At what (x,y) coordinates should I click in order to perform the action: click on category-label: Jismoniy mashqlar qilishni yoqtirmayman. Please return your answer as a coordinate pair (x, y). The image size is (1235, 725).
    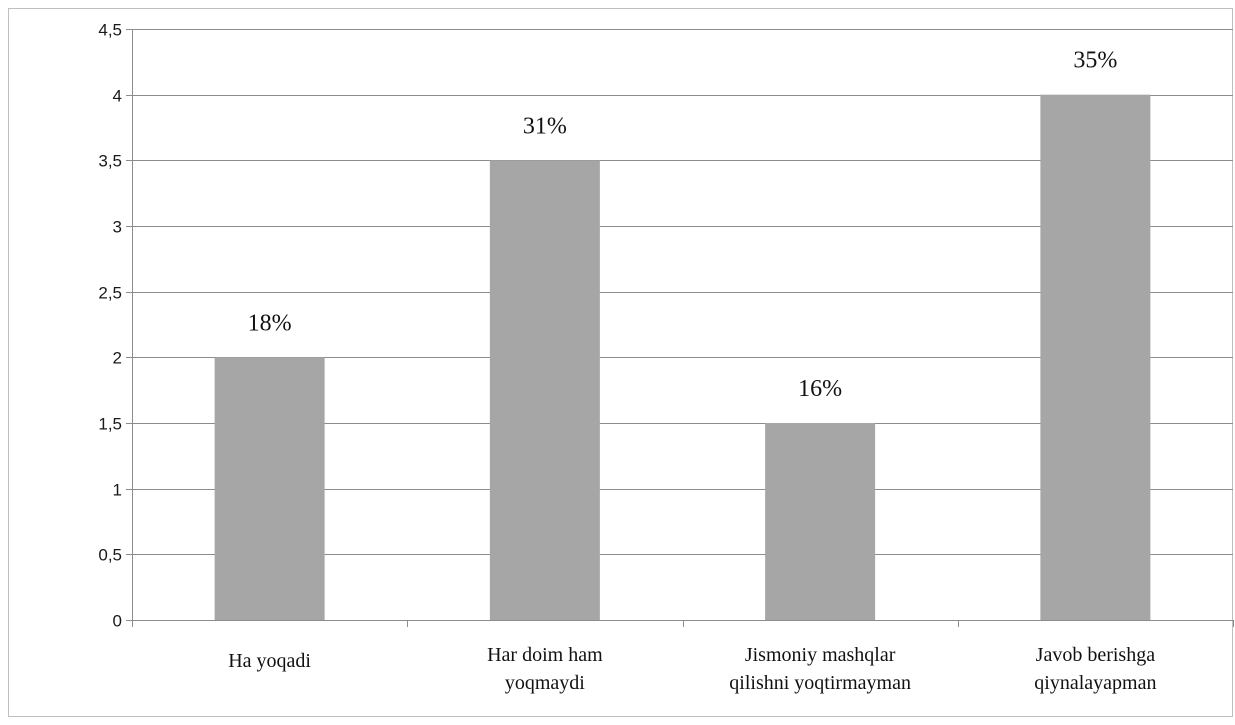
    Looking at the image, I should click on (820, 669).